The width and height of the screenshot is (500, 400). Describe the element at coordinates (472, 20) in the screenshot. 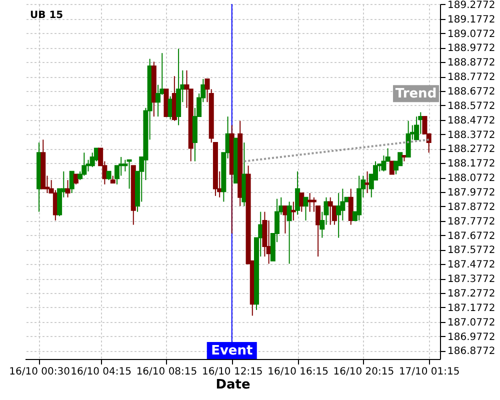

I see `y-tick-label: 189.1772` at that location.